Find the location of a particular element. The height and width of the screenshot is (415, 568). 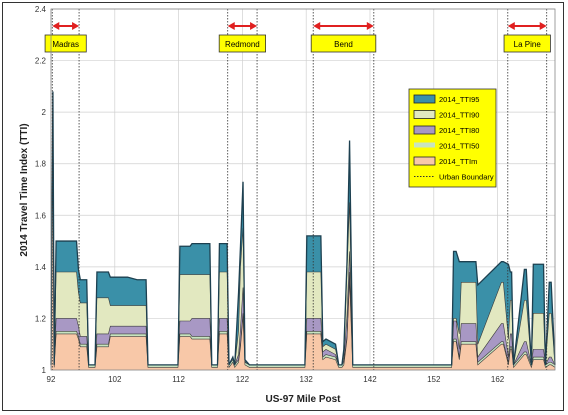

legend-label-2014-ttim: 2014_TTIm is located at coordinates (458, 161).